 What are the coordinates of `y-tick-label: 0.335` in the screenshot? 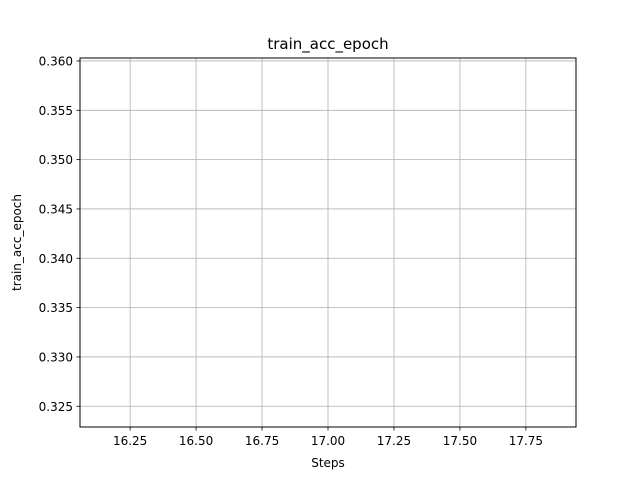 It's located at (56, 308).